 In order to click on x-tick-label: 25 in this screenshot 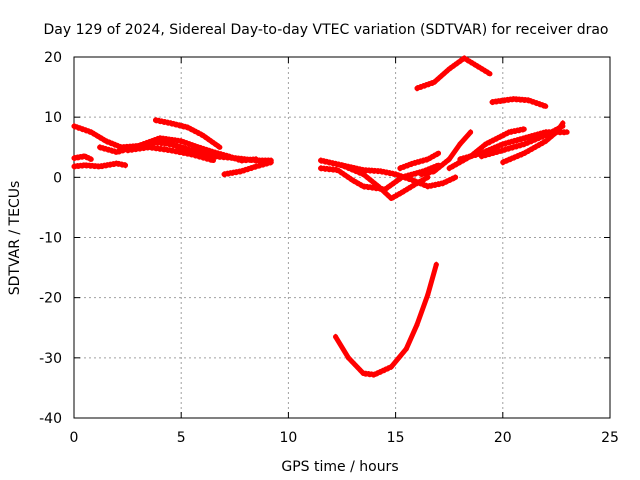, I will do `click(610, 438)`.